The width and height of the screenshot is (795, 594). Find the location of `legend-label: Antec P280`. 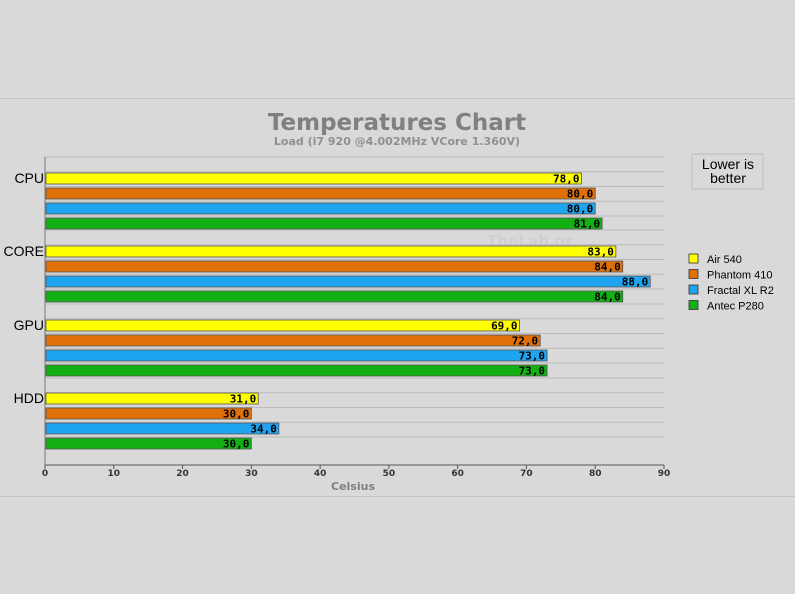

legend-label: Antec P280 is located at coordinates (735, 307).